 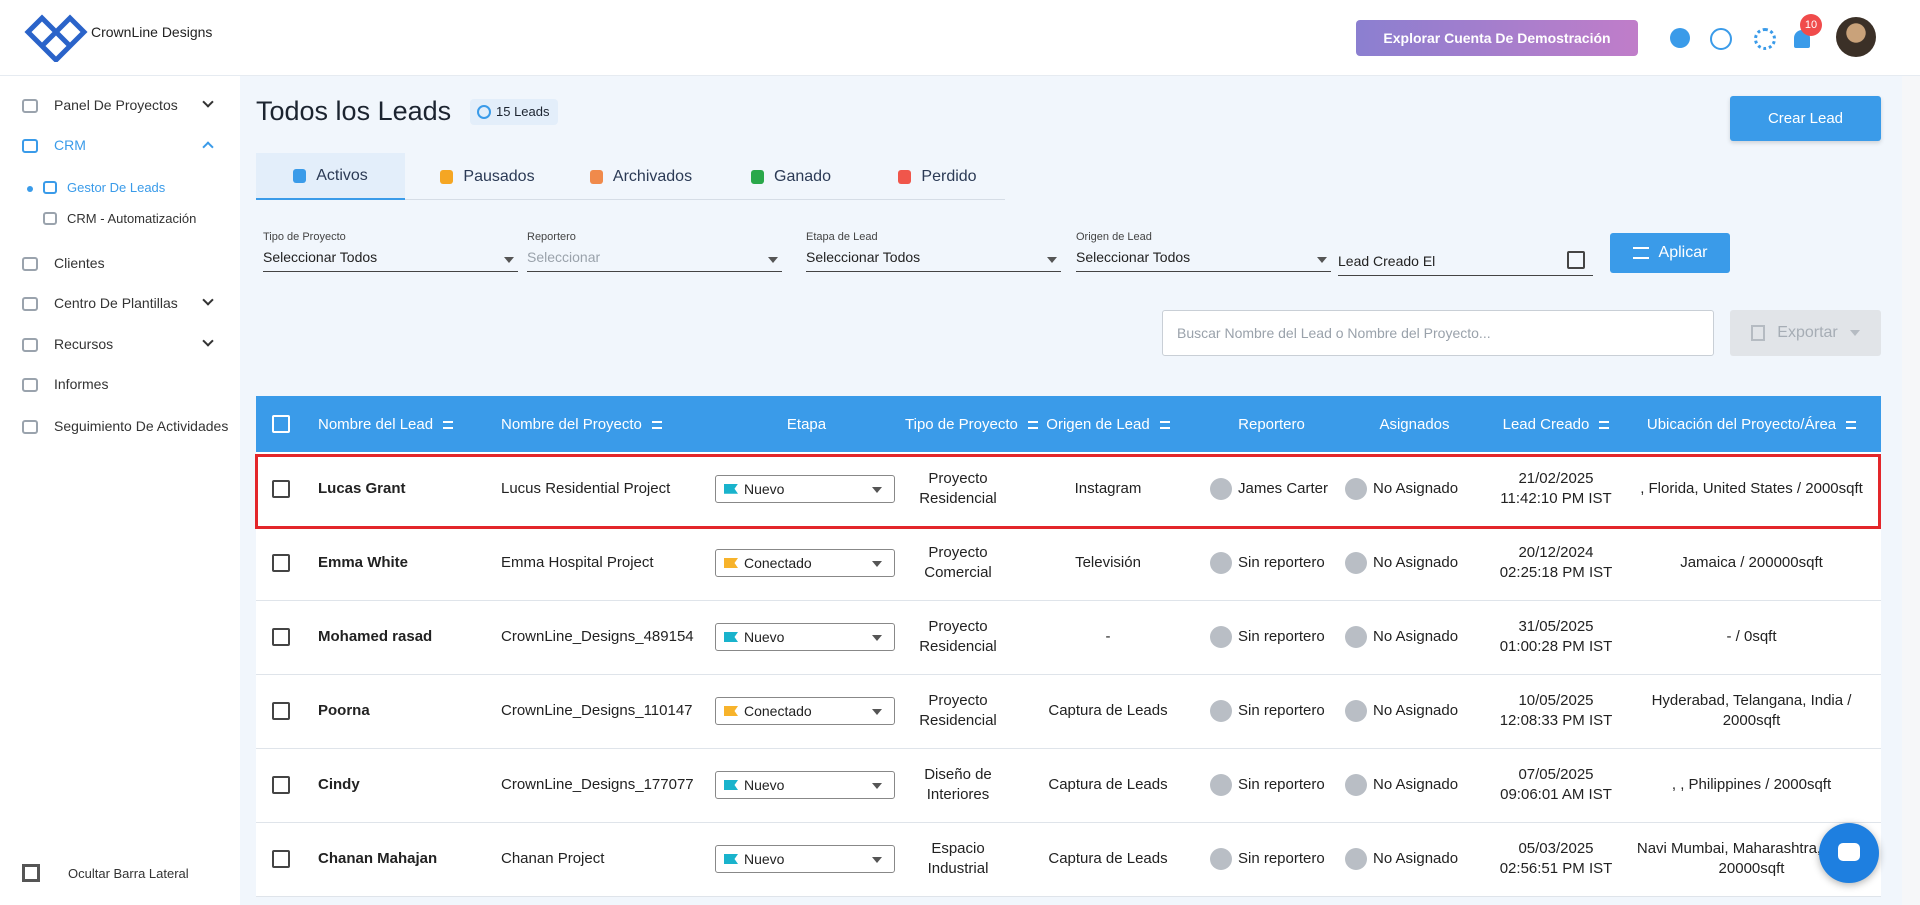 I want to click on lead-name: Emma White, so click(x=398, y=563).